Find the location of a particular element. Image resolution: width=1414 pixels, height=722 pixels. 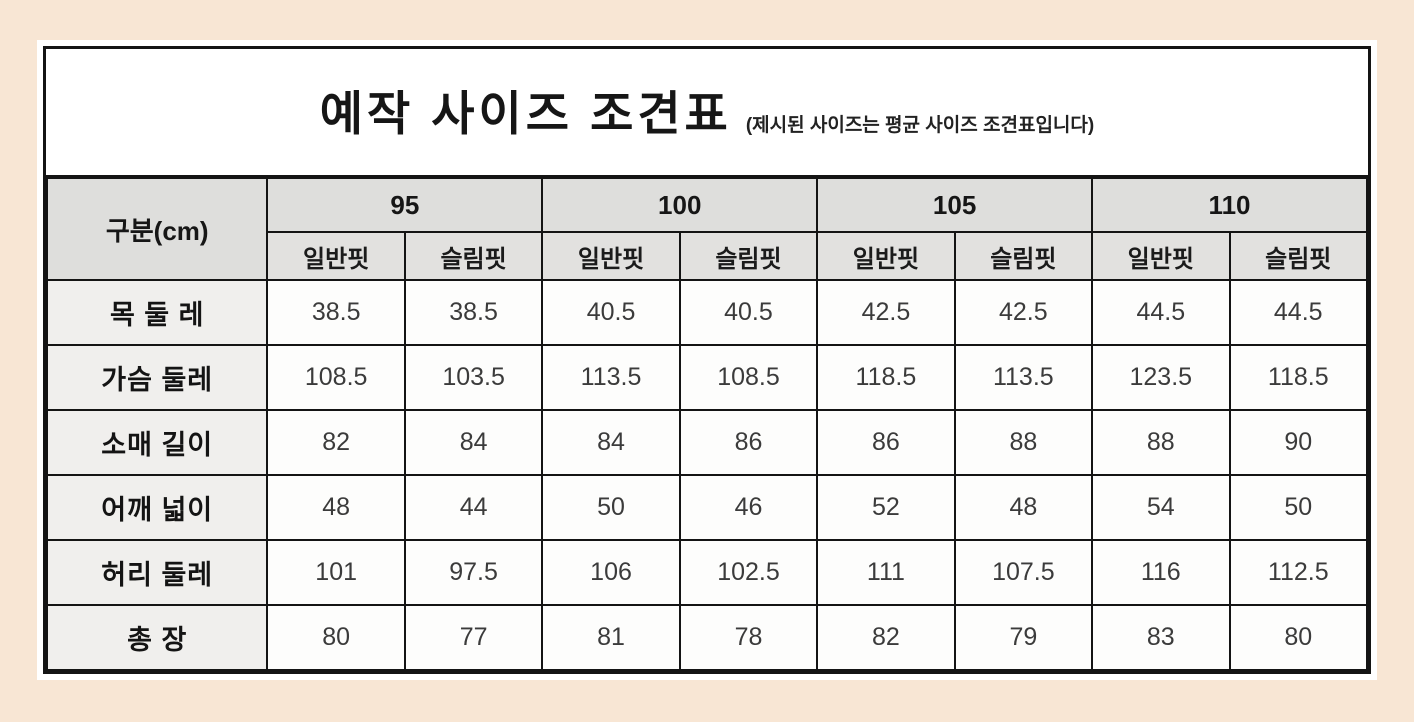

row-label: 가슴 둘레 is located at coordinates (157, 377).